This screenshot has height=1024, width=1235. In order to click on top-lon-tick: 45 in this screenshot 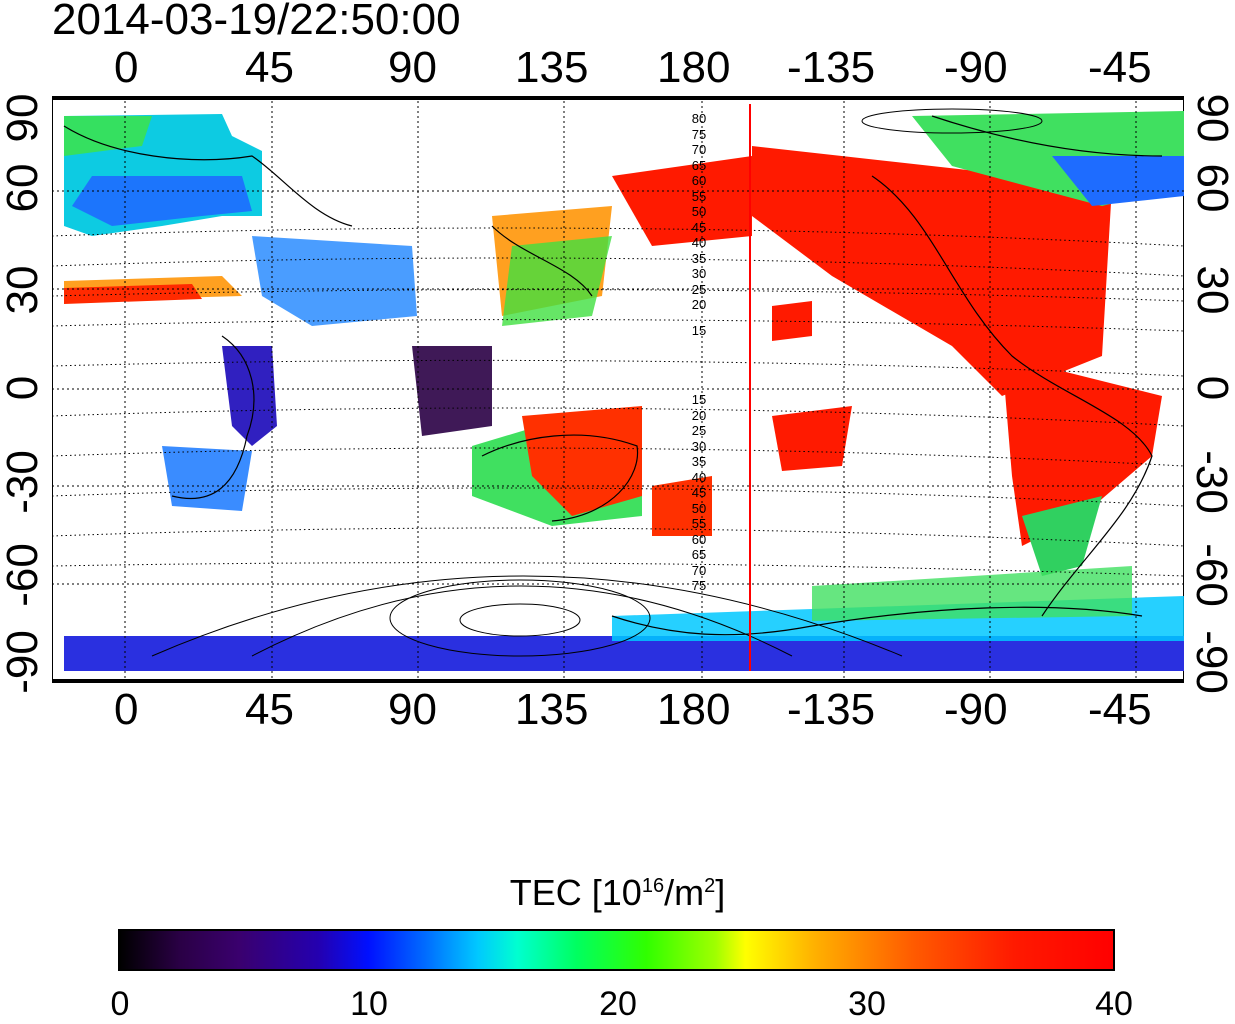, I will do `click(269, 67)`.